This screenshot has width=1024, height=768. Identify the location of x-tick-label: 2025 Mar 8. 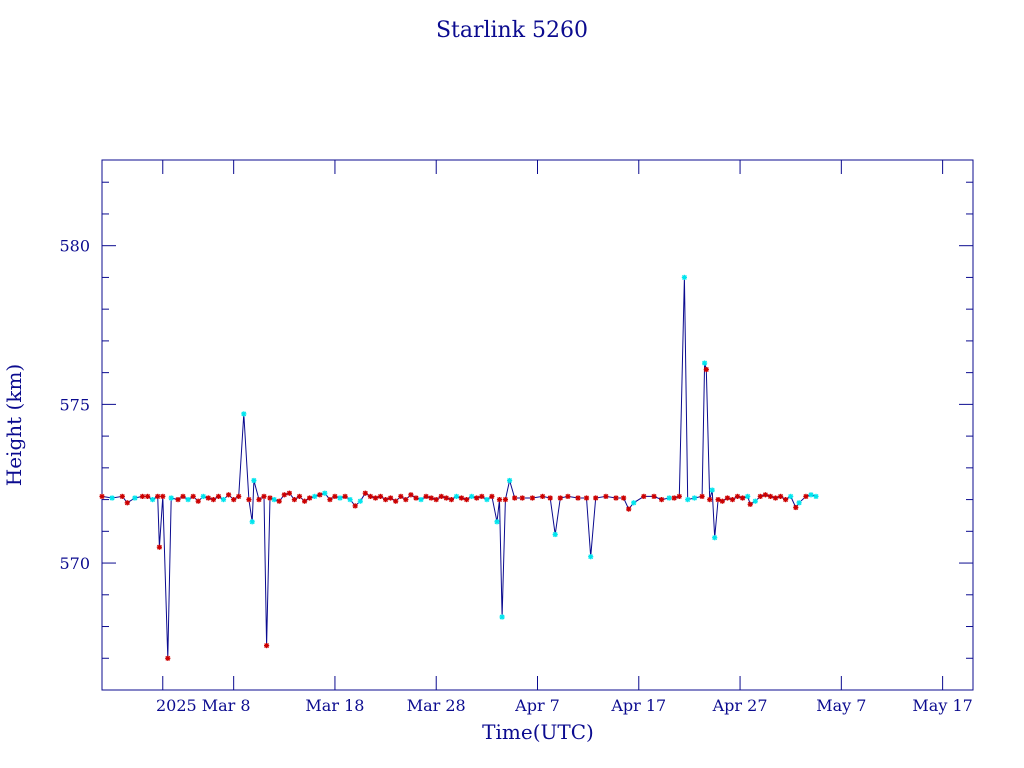
(203, 705).